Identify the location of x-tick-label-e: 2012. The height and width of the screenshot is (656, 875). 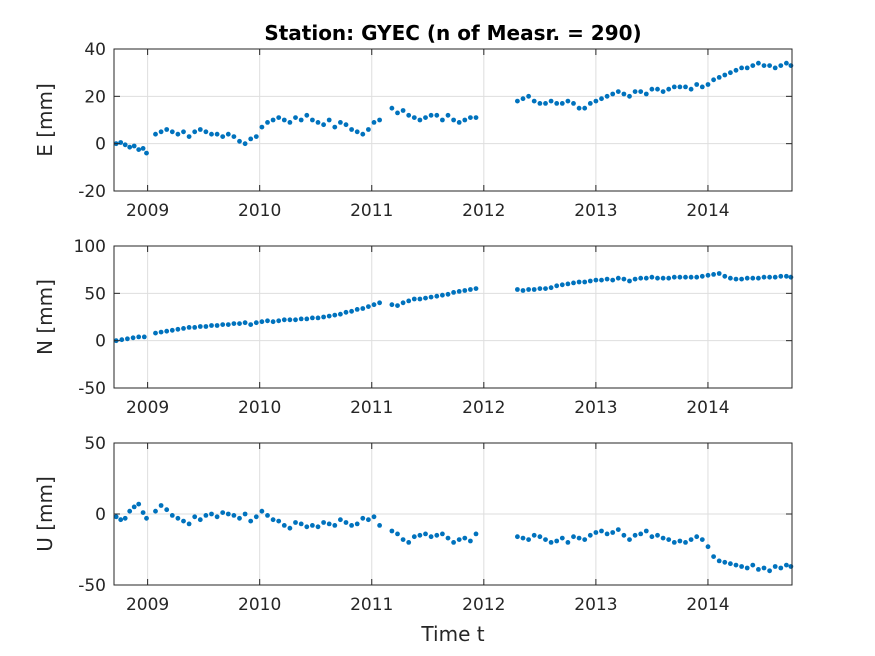
(483, 211).